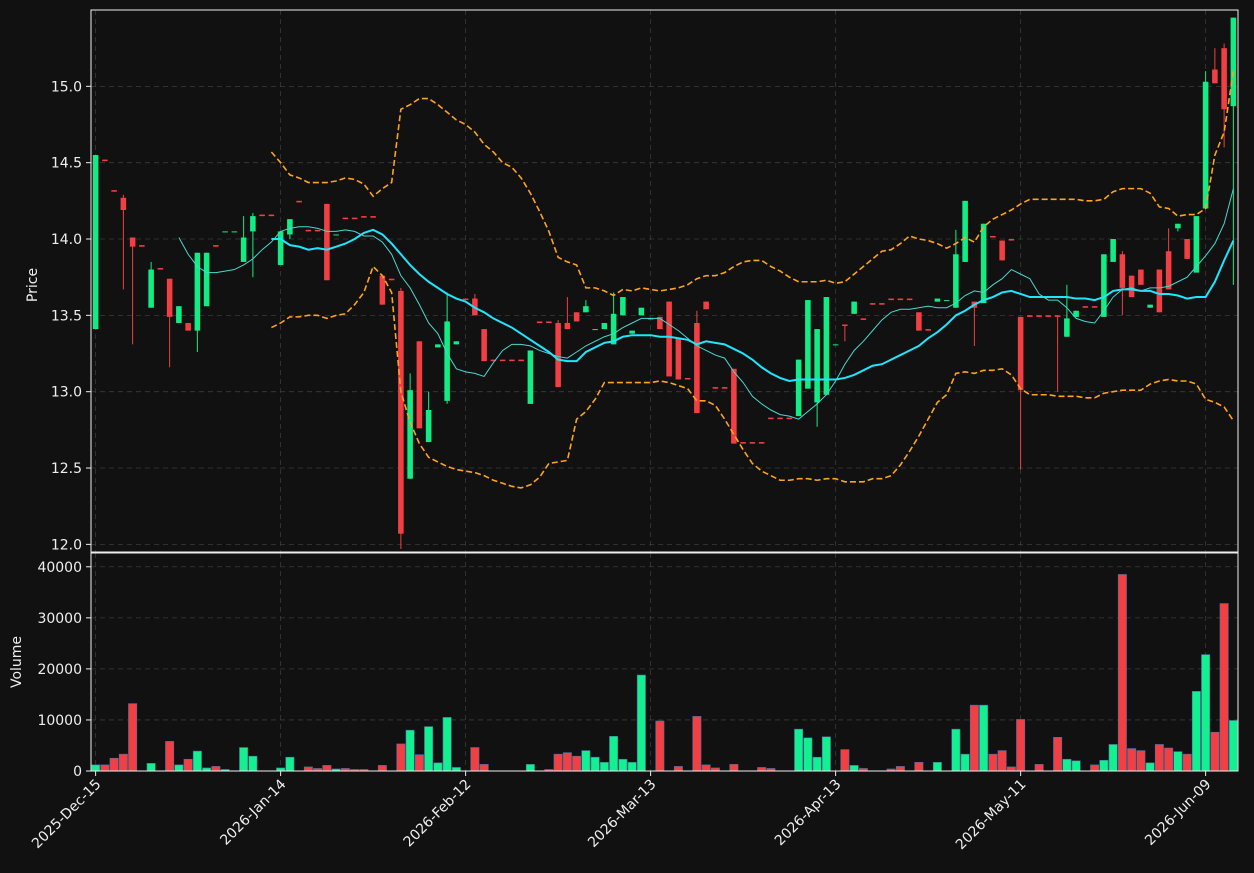  I want to click on y-tick-label: 12.0, so click(66, 545).